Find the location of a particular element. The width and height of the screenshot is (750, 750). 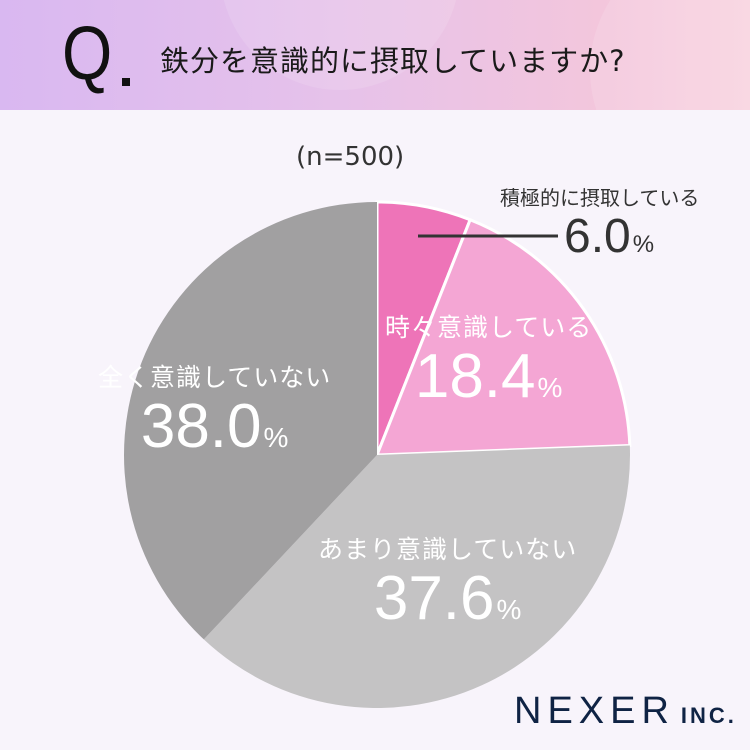

label-slice-2: 時々意識している 18.4% is located at coordinates (488, 364).